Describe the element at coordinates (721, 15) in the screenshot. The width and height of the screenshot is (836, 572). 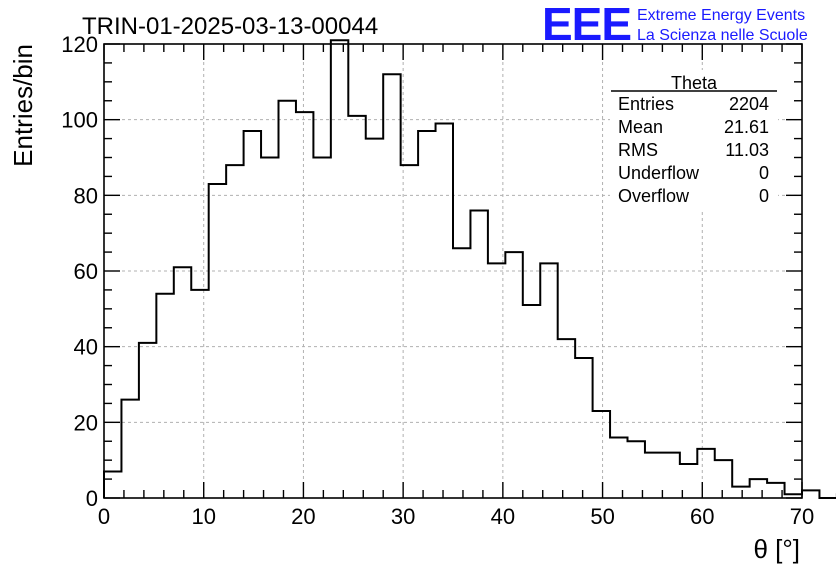
I see `logo-subtitle-line1: Extreme Energy Events` at that location.